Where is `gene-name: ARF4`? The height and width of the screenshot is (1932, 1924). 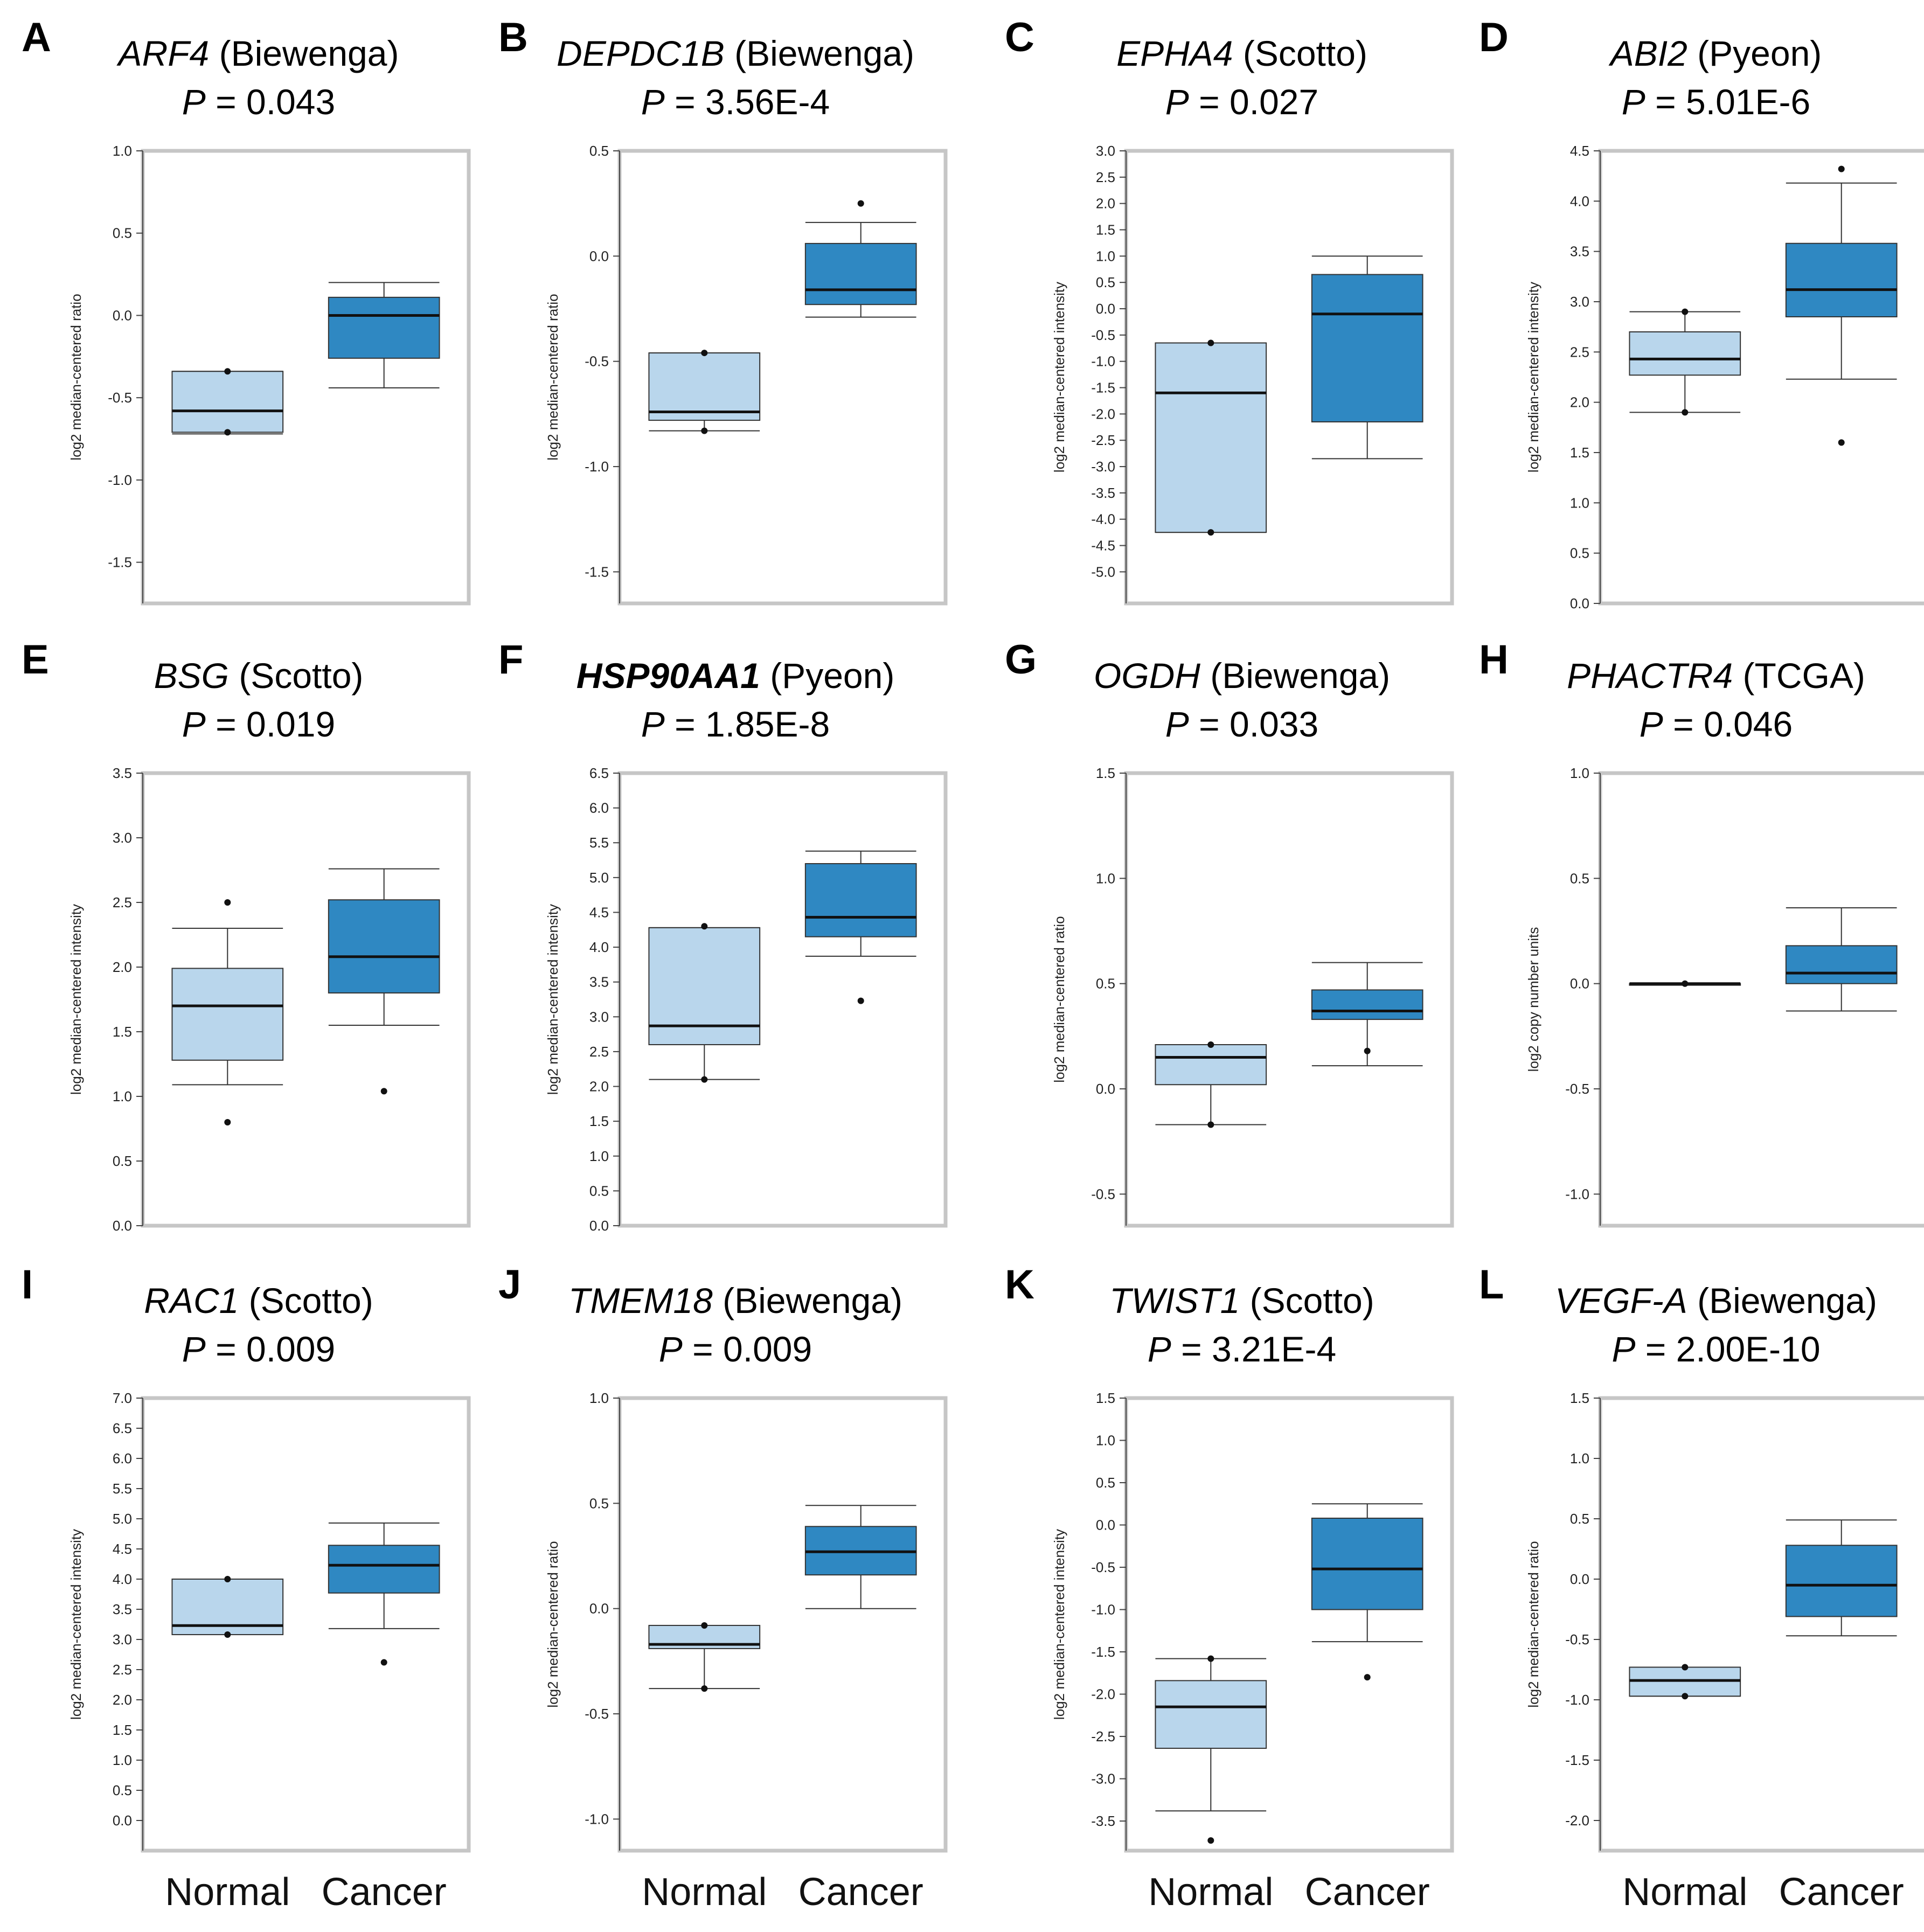
gene-name: ARF4 is located at coordinates (163, 53).